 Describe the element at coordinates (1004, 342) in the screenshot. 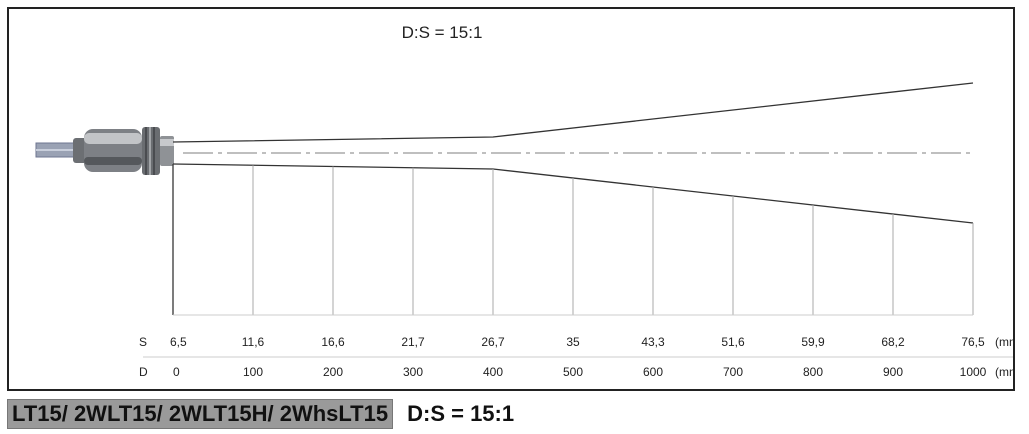

I see `spot-unit-label: (mm)` at that location.